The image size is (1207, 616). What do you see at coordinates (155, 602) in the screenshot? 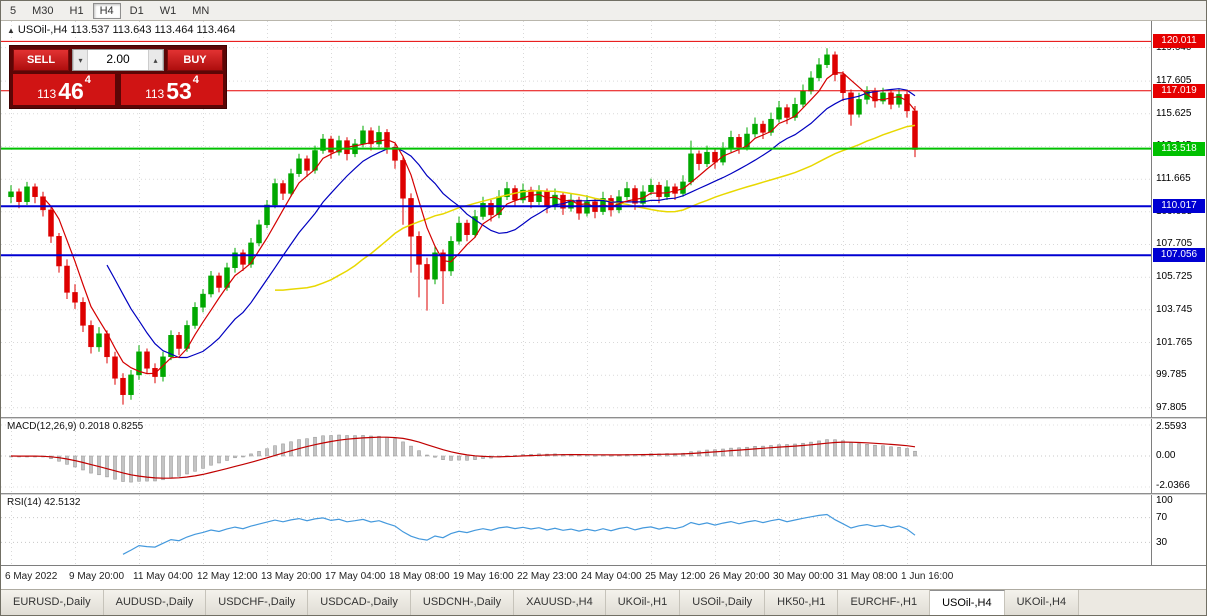
I see `chart-tab-audusd: AUDUSD-,Daily` at bounding box center [155, 602].